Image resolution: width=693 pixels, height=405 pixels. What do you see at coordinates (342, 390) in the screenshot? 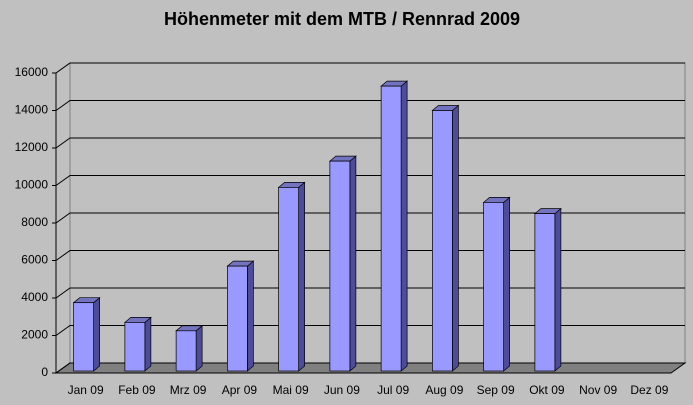
I see `x-tick-label: Jun 09` at bounding box center [342, 390].